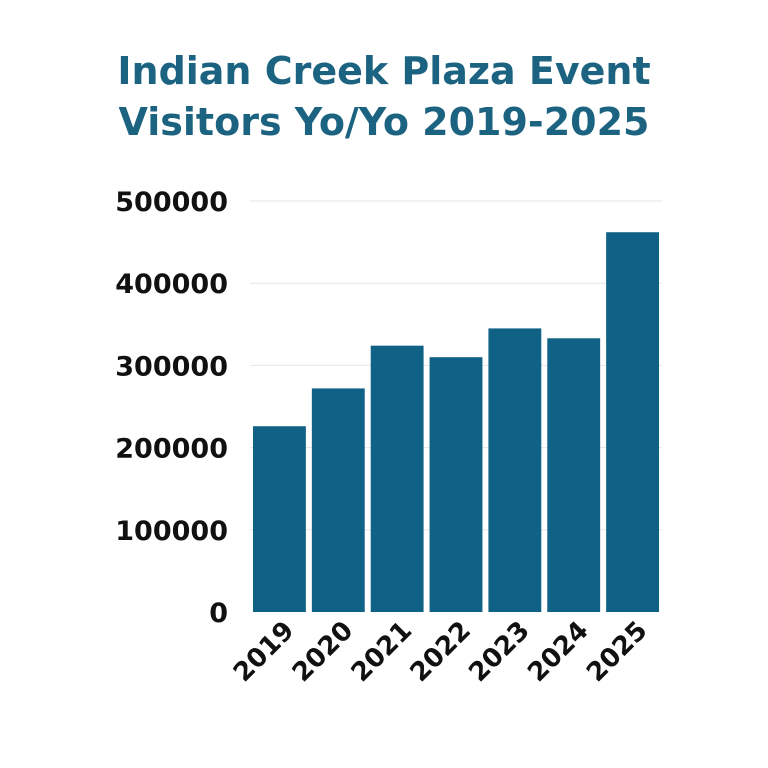 This screenshot has width=768, height=768. I want to click on bar-2019, so click(279, 519).